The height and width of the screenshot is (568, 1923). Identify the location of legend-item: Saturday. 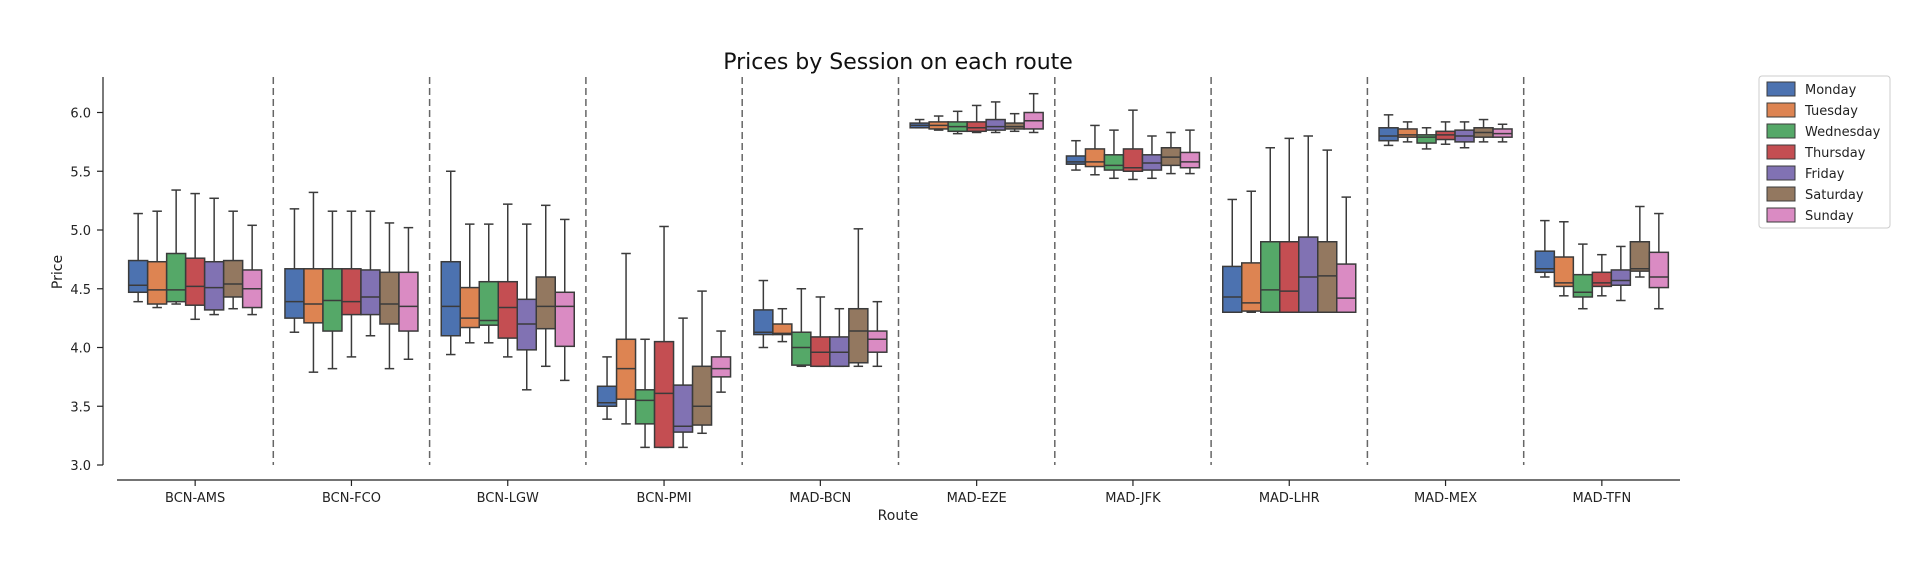
(1815, 194).